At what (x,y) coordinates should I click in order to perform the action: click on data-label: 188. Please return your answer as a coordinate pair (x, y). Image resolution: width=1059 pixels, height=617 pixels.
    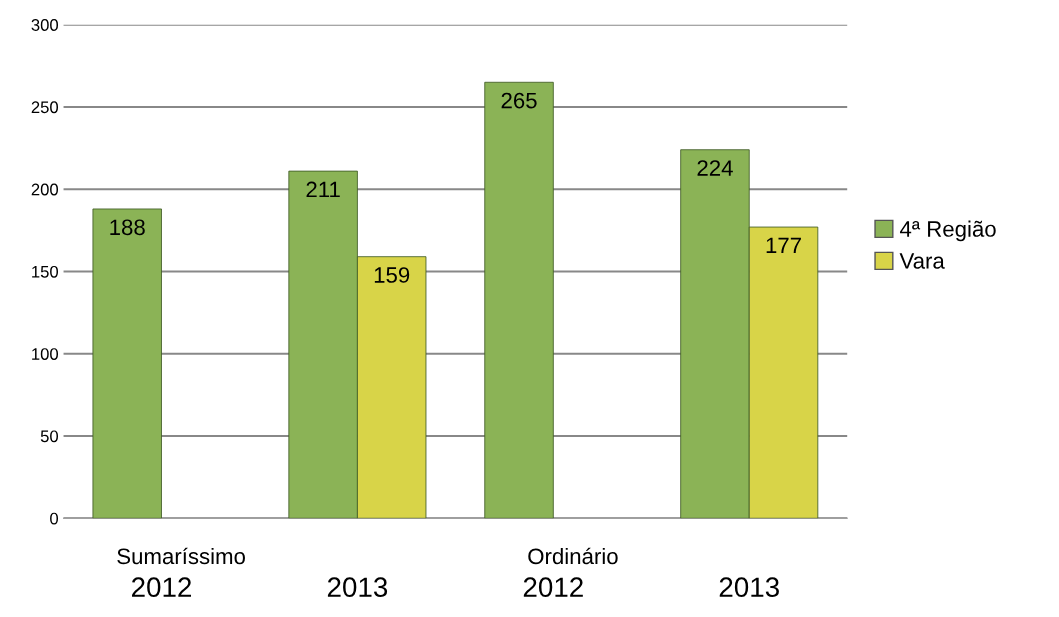
    Looking at the image, I should click on (127, 227).